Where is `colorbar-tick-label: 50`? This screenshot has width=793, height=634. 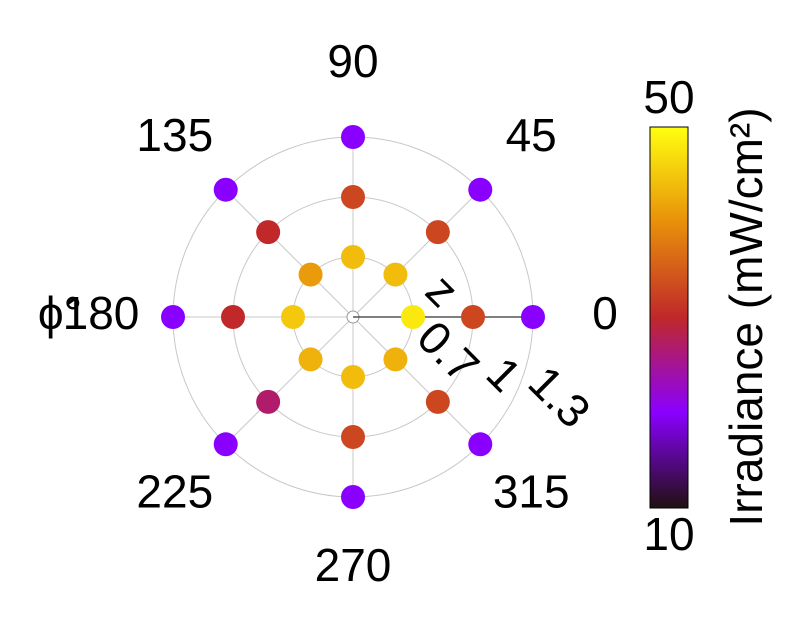
colorbar-tick-label: 50 is located at coordinates (668, 97).